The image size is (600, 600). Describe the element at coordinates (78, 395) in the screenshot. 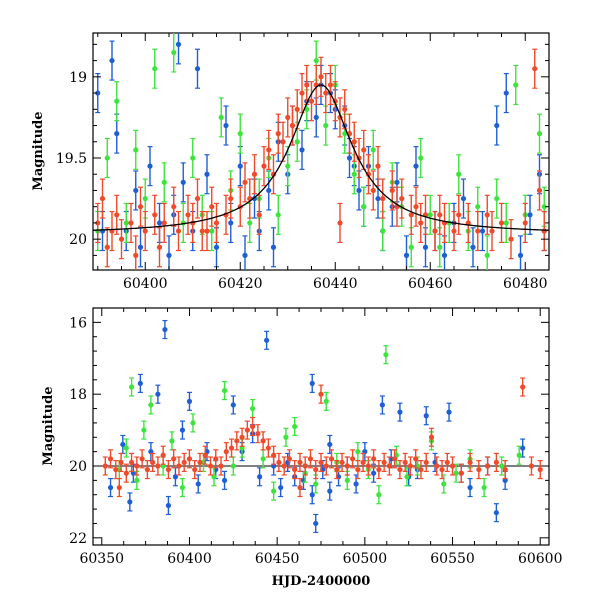

I see `bottom-y-tick-label: 18` at that location.